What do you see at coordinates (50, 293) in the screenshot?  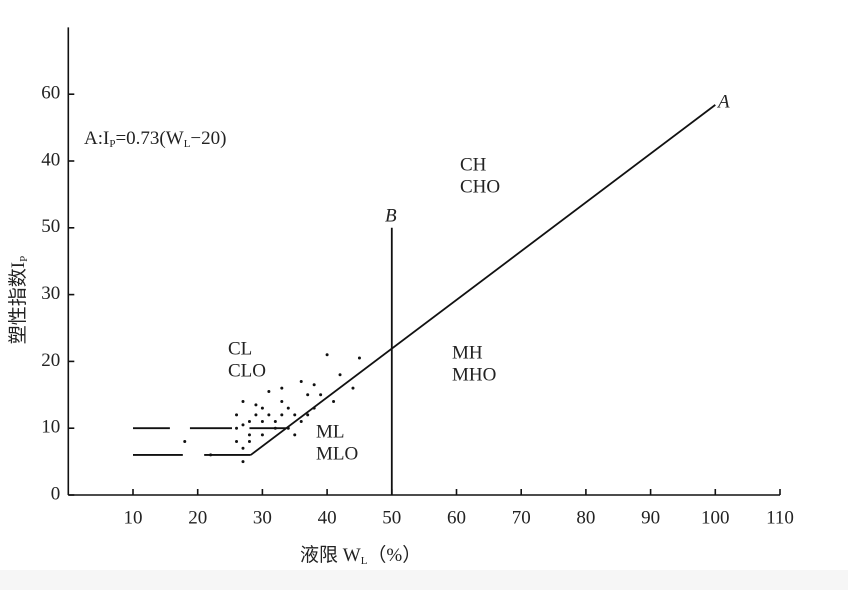 I see `y-tick-label: 30` at bounding box center [50, 293].